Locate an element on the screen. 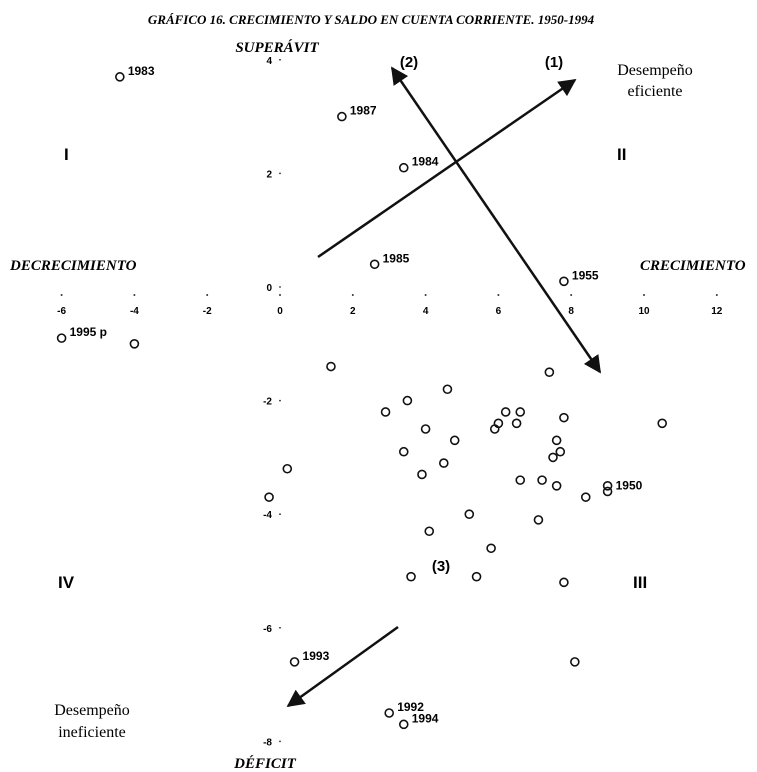  x-tick-label: -6 is located at coordinates (61, 311).